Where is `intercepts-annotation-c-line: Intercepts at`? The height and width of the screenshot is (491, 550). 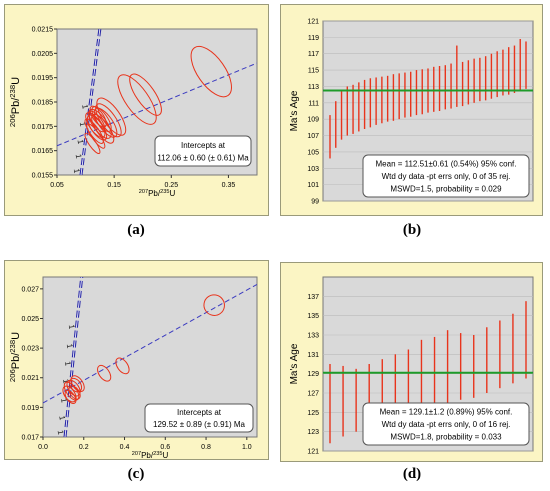 intercepts-annotation-c-line: Intercepts at is located at coordinates (199, 412).